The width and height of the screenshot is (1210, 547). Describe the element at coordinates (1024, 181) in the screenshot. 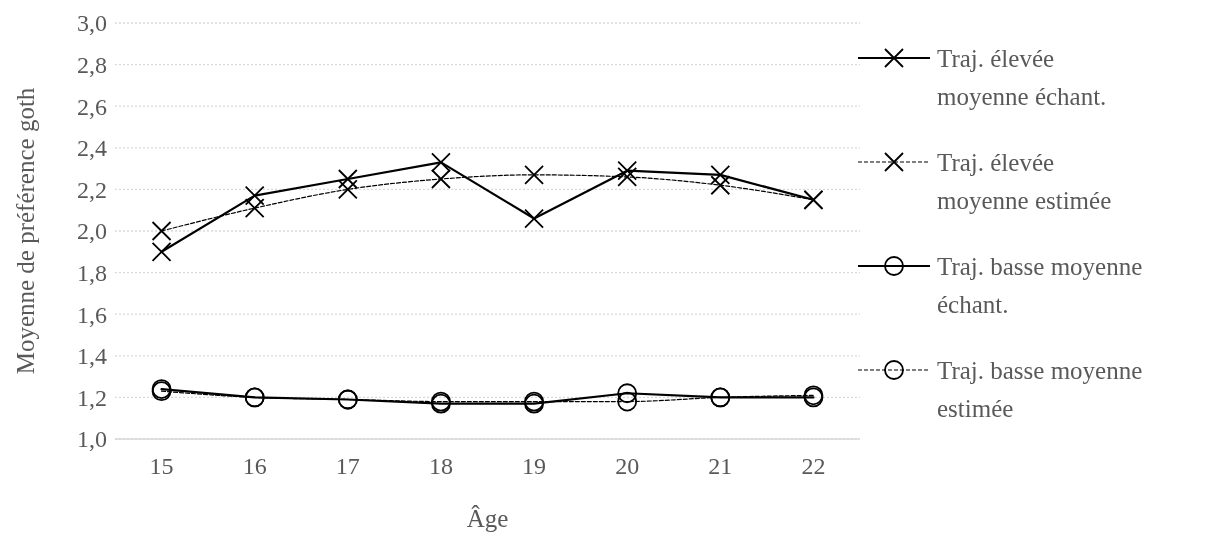

I see `legend-label: Traj. élevée moyenne estimée` at that location.